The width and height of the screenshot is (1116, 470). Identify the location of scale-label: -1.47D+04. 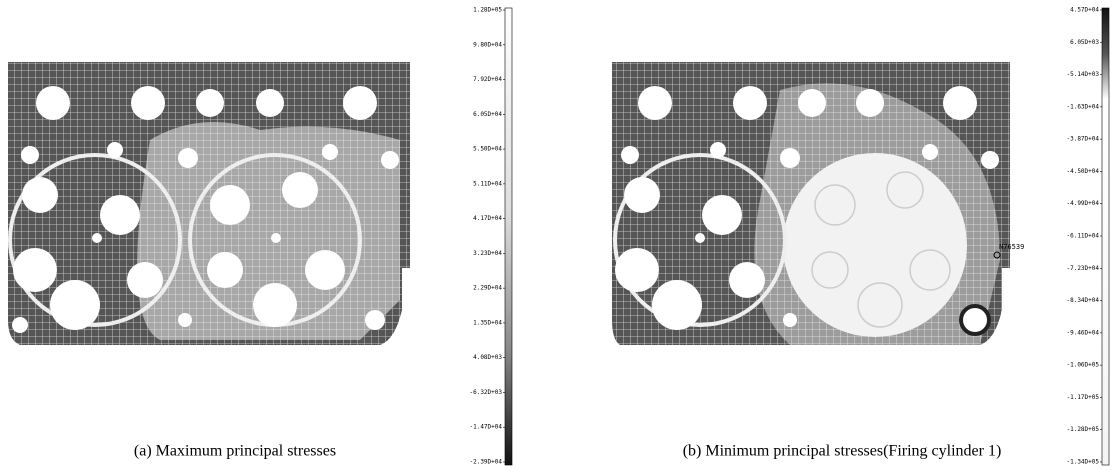
(485, 427).